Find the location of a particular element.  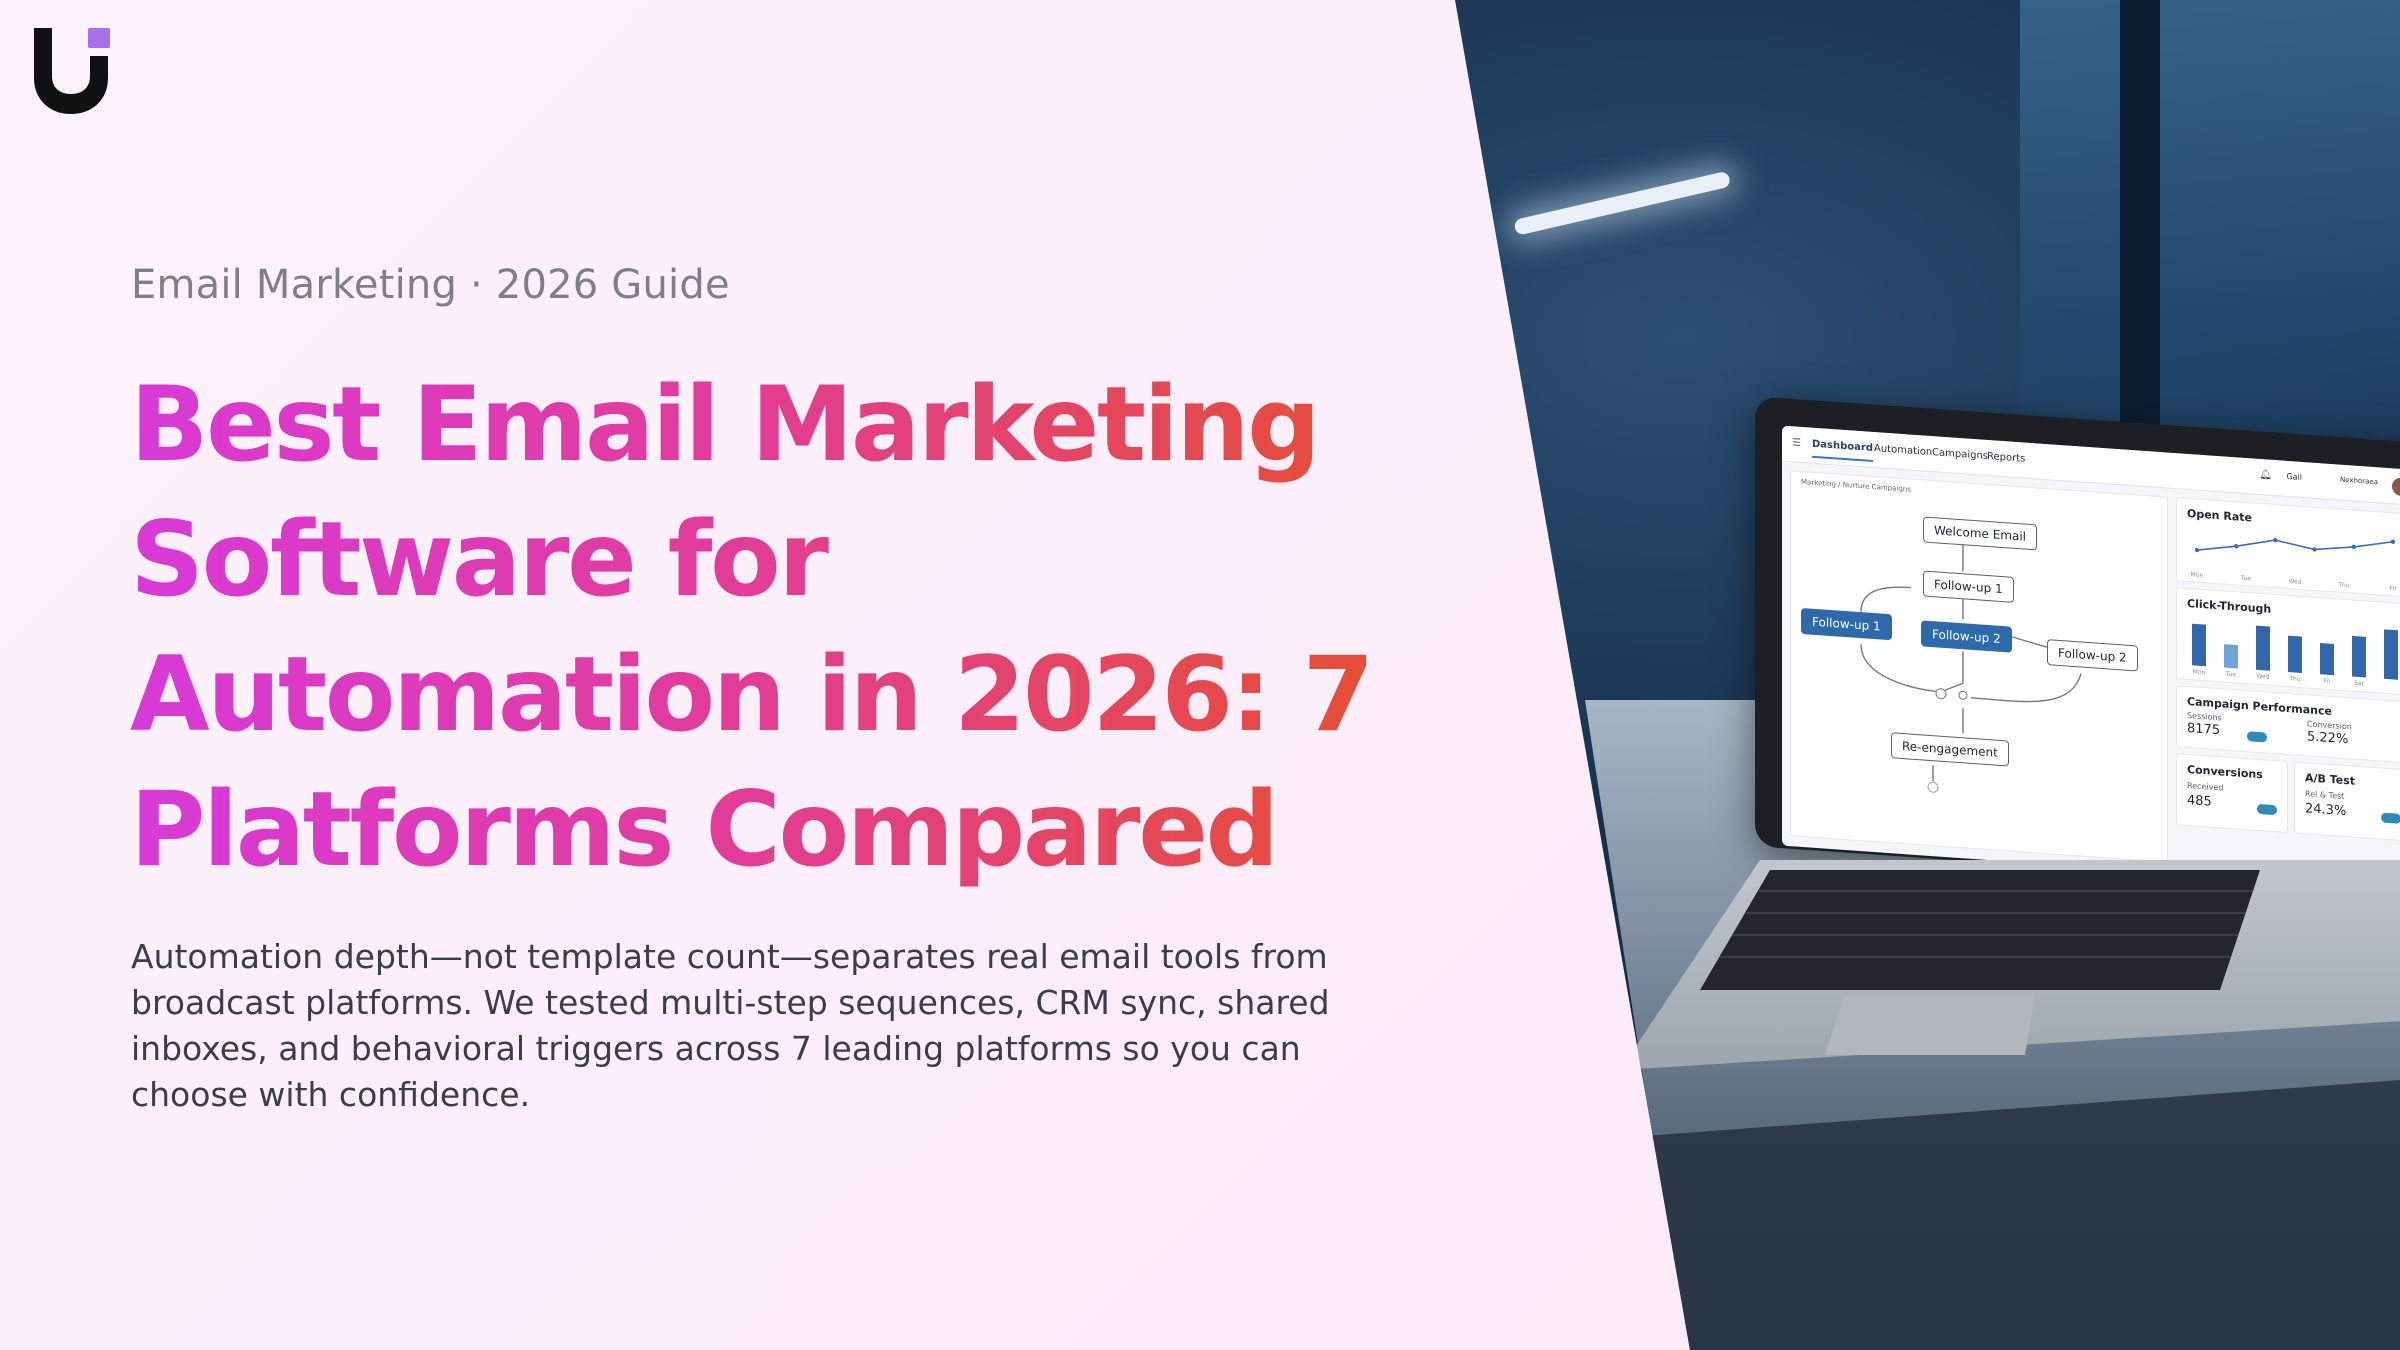

conversion-value: 5.22% is located at coordinates (2328, 738).